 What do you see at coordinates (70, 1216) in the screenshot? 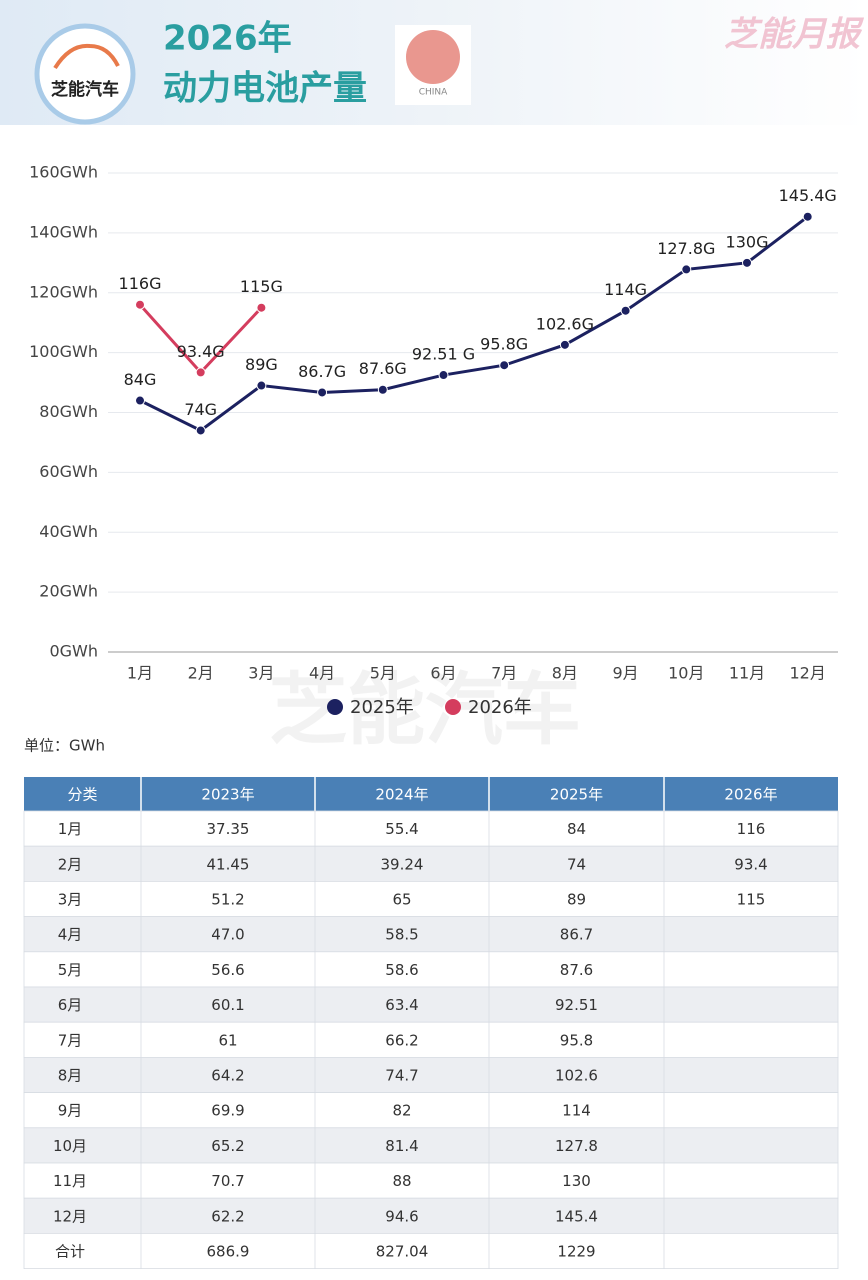
I see `table-cell: 12月` at bounding box center [70, 1216].